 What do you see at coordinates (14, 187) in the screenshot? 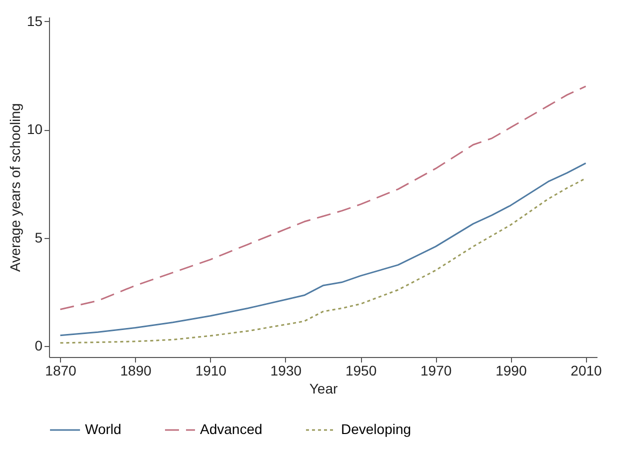
I see `y-axis-title: Average years of schooling` at bounding box center [14, 187].